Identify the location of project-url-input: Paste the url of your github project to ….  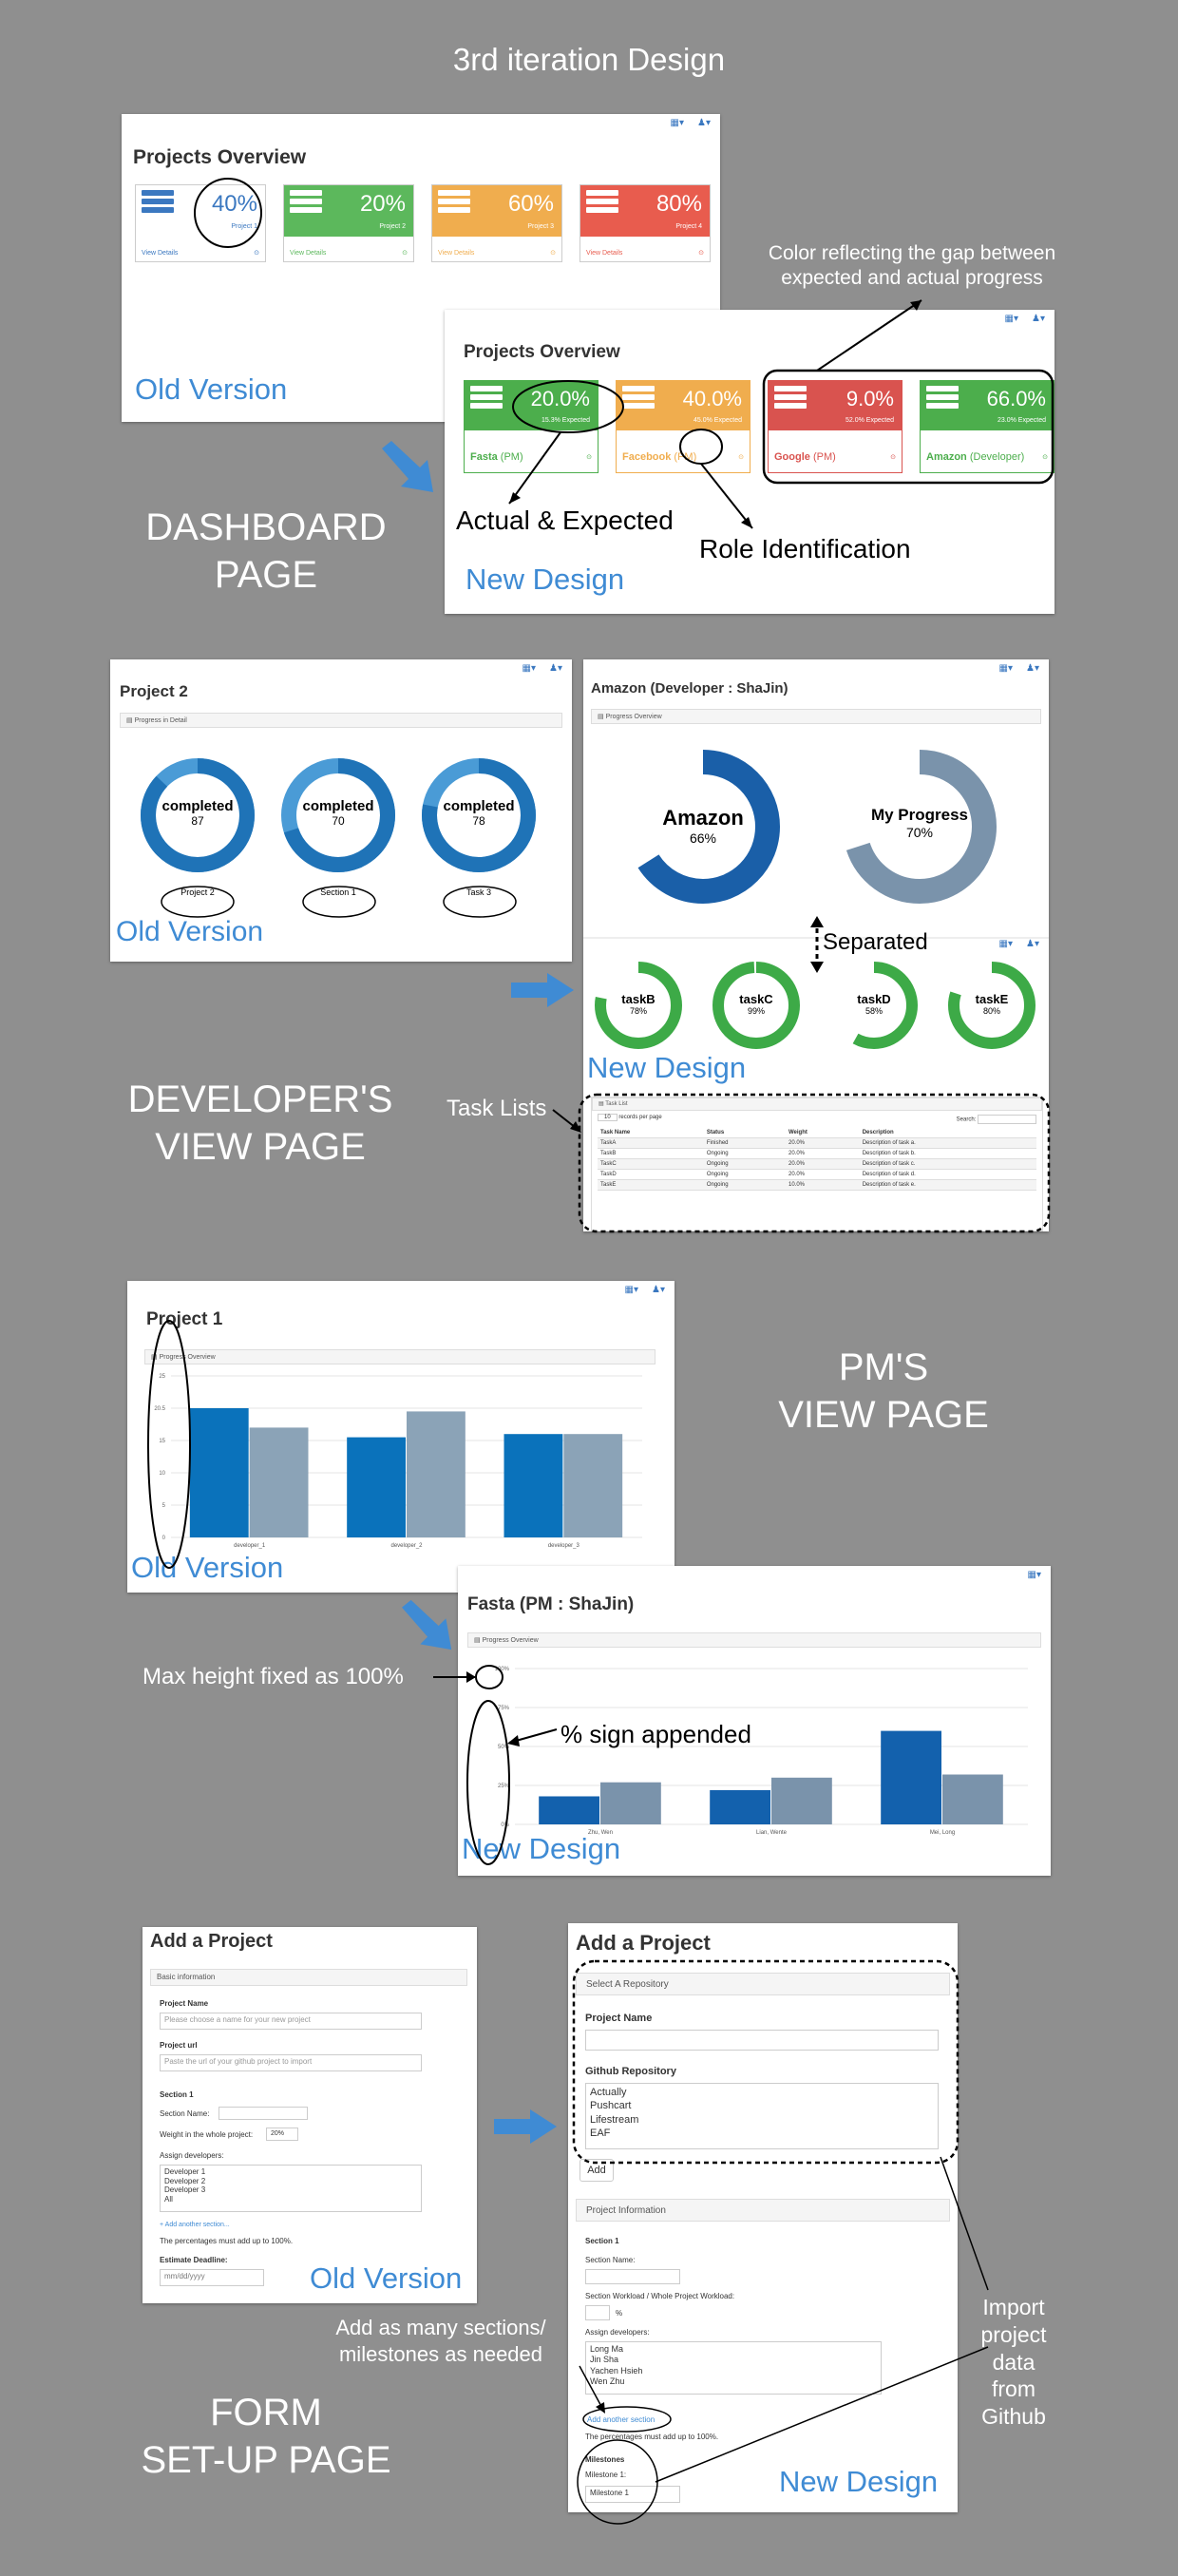
(291, 2062).